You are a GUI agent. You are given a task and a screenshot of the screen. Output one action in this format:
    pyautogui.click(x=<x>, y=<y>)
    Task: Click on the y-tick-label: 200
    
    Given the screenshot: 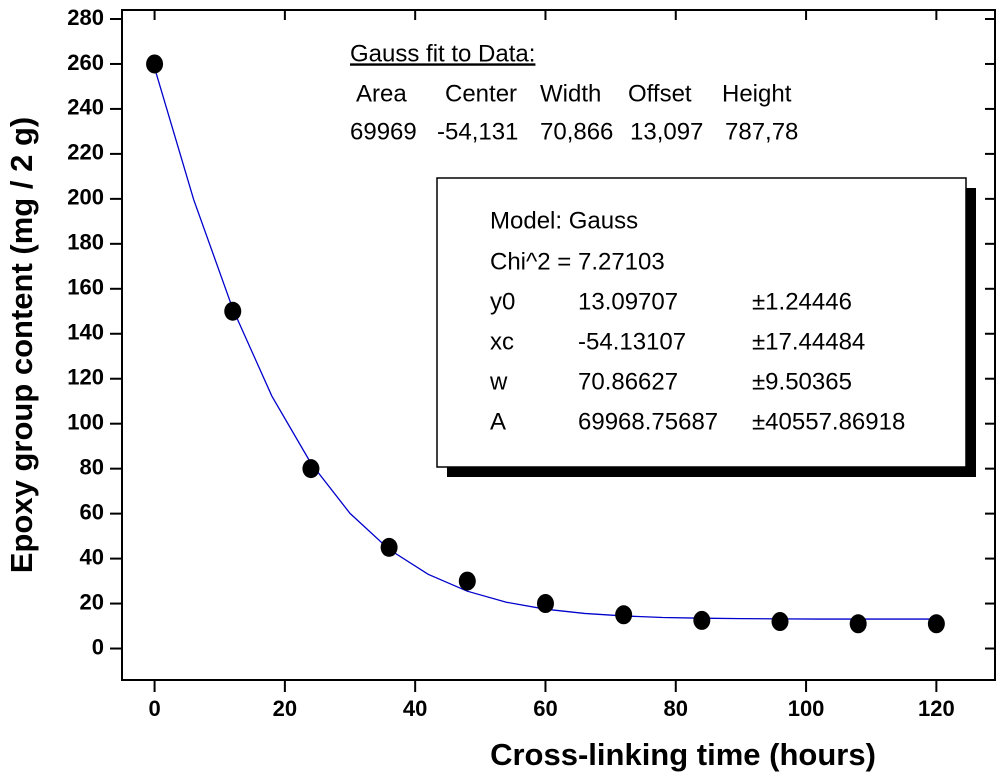 What is the action you would take?
    pyautogui.click(x=85, y=197)
    